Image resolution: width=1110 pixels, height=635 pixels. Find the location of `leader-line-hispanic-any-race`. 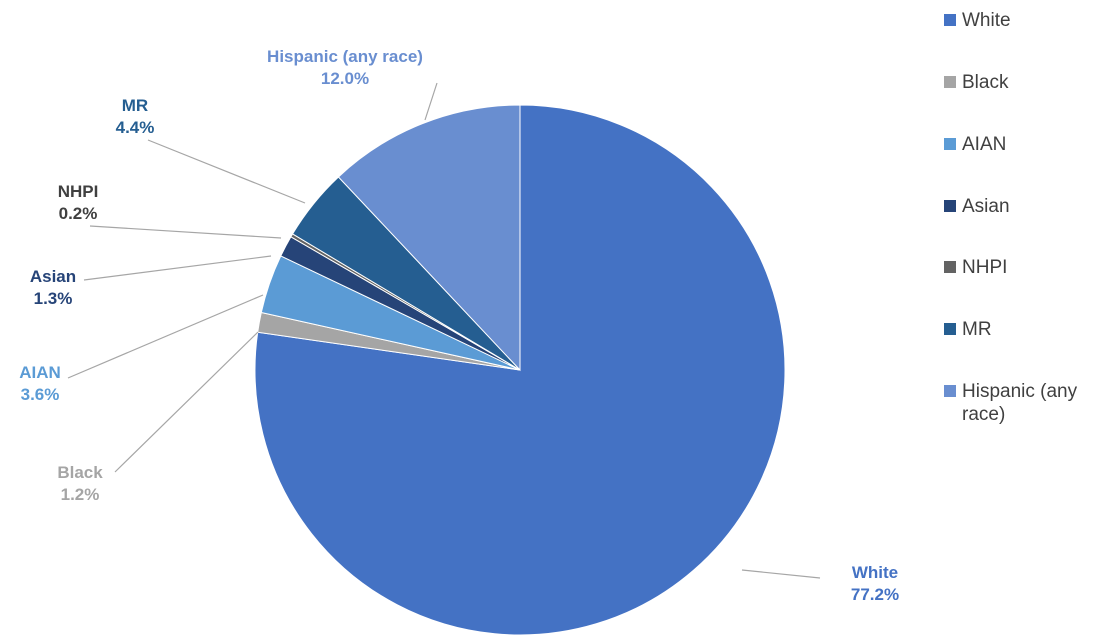

leader-line-hispanic-any-race is located at coordinates (431, 101).